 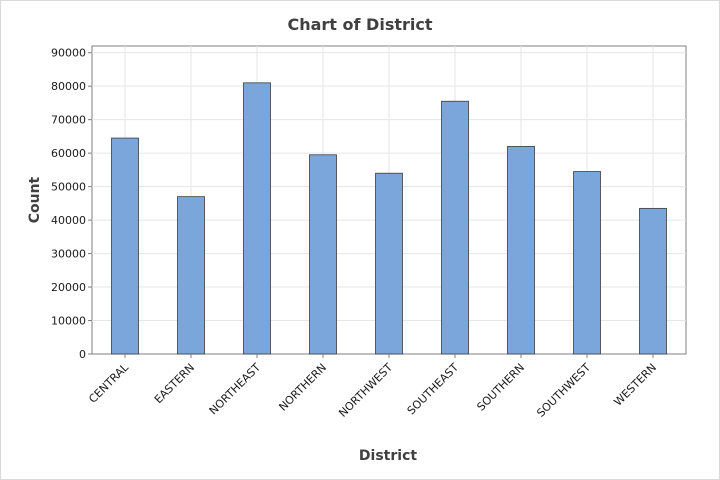 What do you see at coordinates (500, 387) in the screenshot?
I see `x-tick-label-southern: SOUTHERN` at bounding box center [500, 387].